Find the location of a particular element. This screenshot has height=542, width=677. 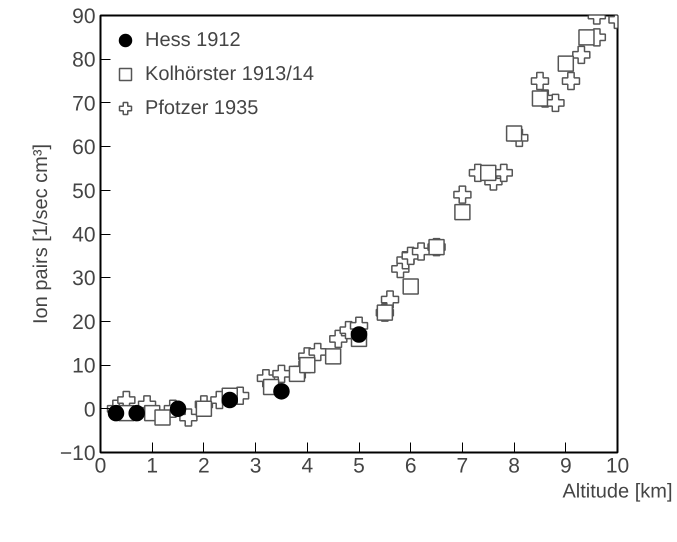

y-tick-label: 90 is located at coordinates (84, 16).